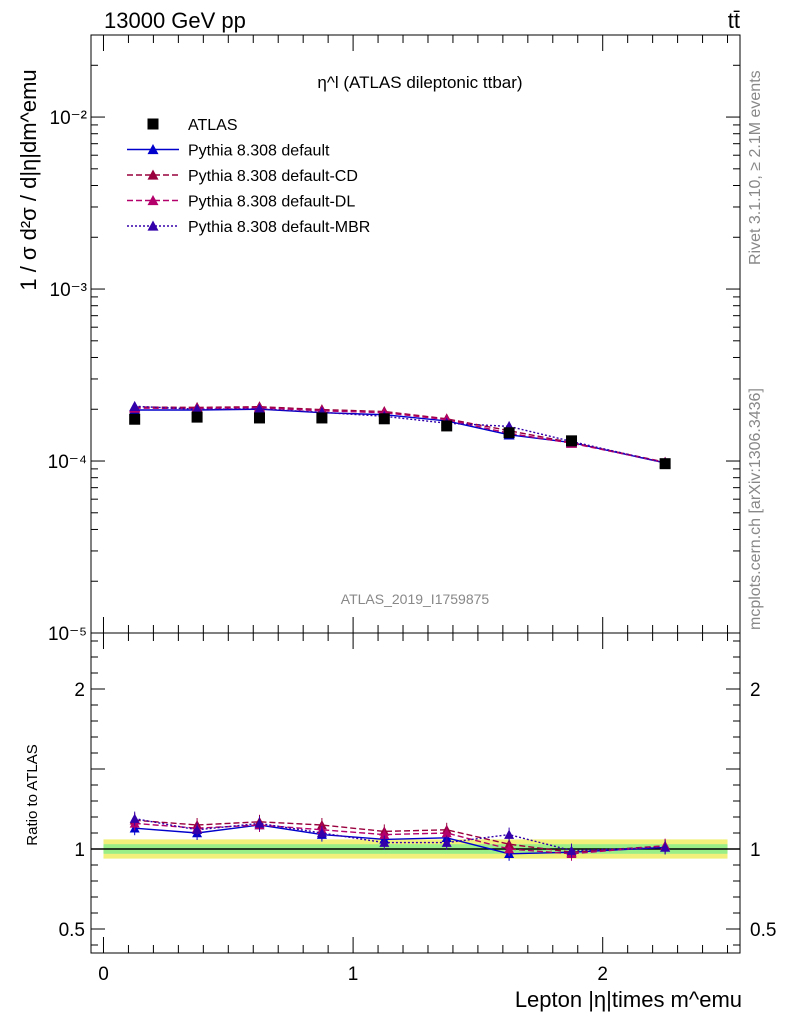 Image resolution: width=786 pixels, height=1024 pixels. Describe the element at coordinates (273, 176) in the screenshot. I see `legend-label: Pythia 8.308 default-CD` at that location.